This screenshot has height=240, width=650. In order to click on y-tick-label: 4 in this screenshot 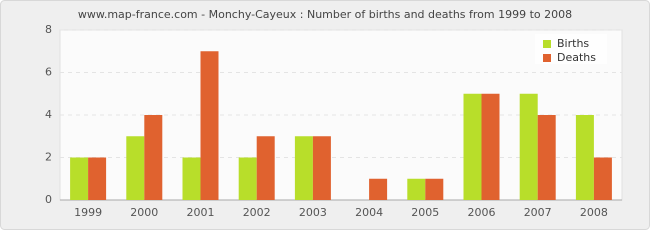, I will do `click(48, 114)`.